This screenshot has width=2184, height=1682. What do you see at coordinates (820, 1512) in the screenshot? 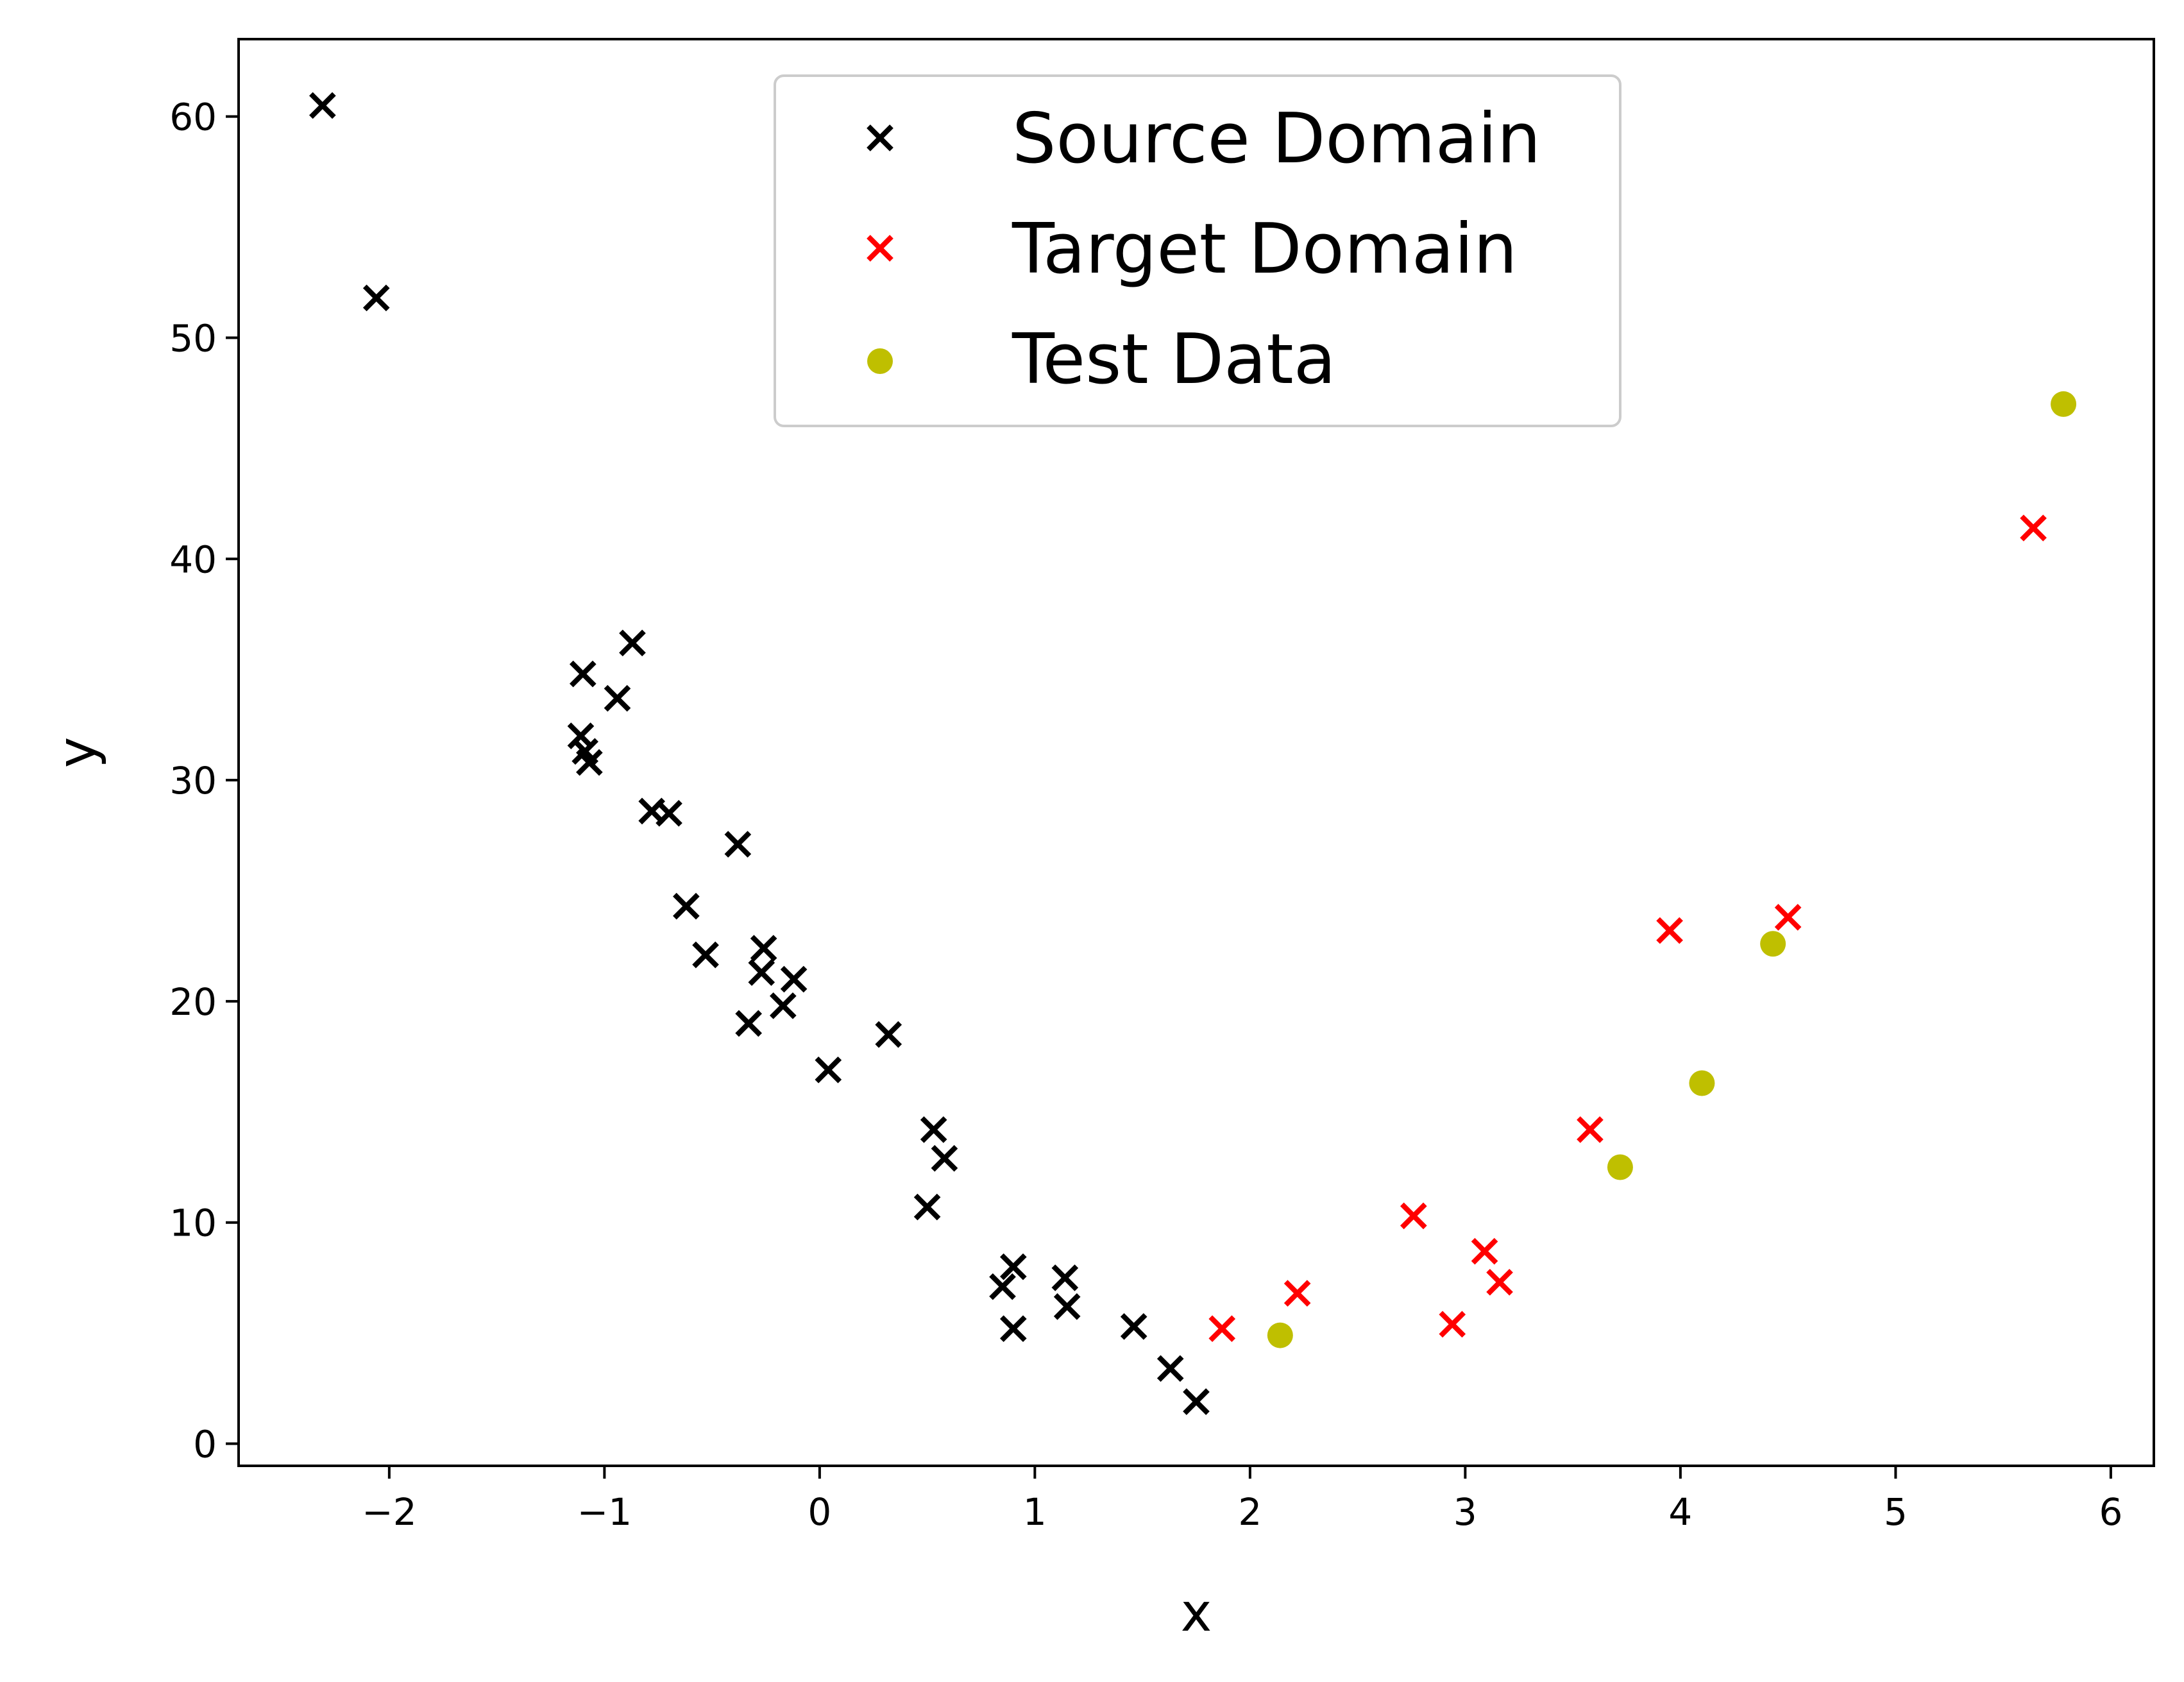
I see `x-tick-label: 0` at bounding box center [820, 1512].